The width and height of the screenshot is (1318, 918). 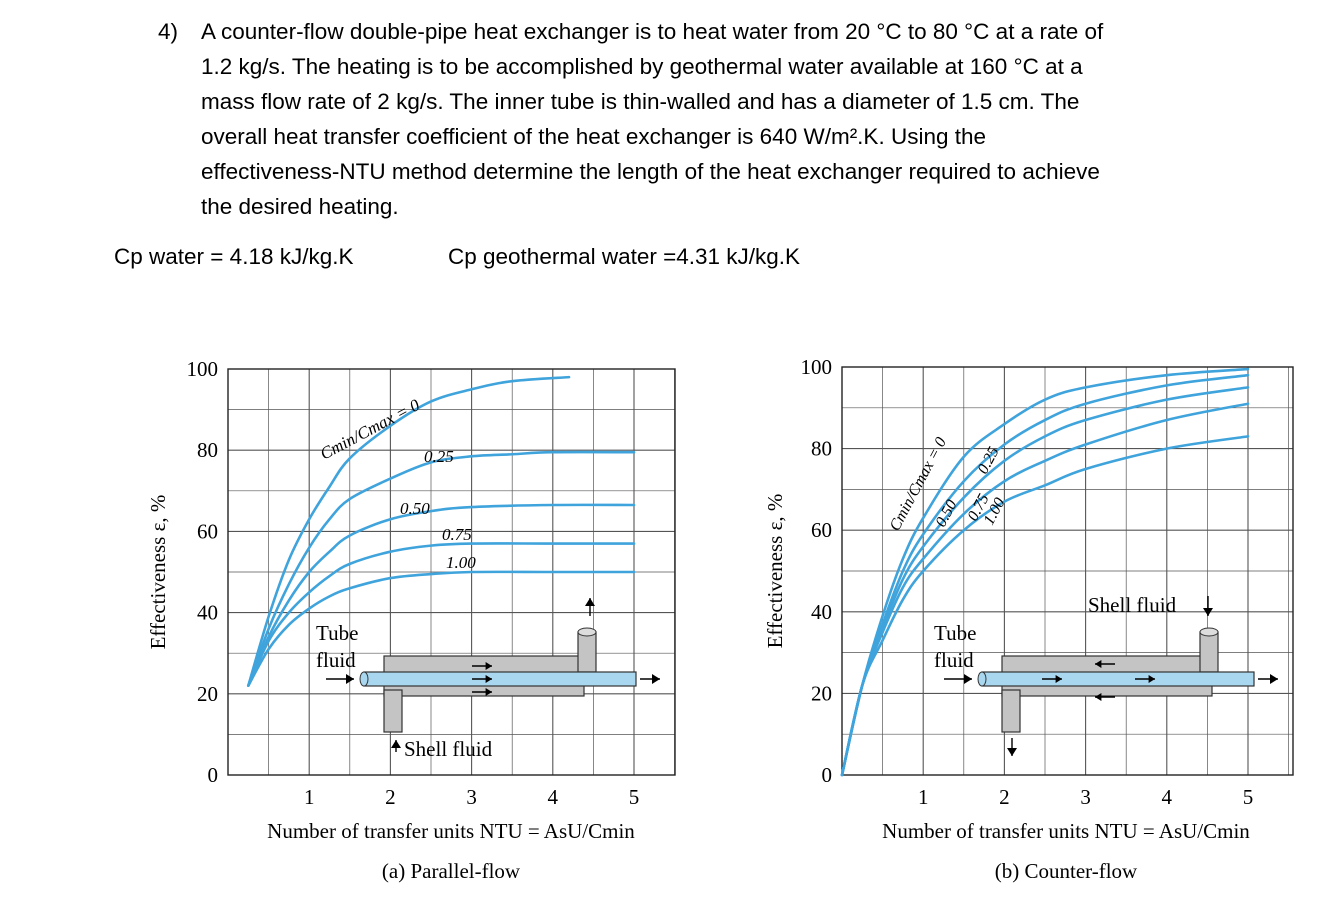 I want to click on curve-label: 1.00, so click(x=461, y=562).